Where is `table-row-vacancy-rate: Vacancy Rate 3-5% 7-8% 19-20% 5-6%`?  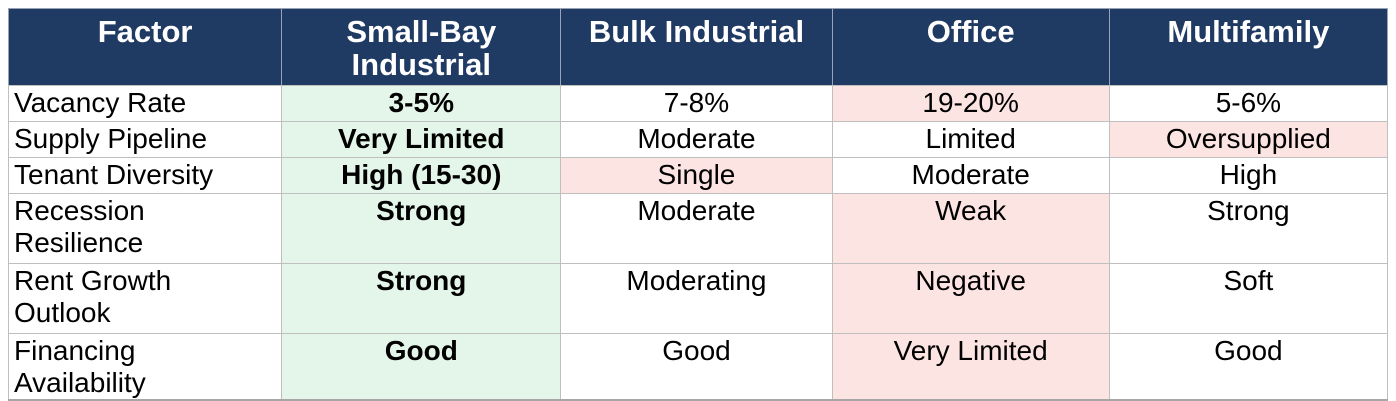
table-row-vacancy-rate: Vacancy Rate 3-5% 7-8% 19-20% 5-6% is located at coordinates (698, 103).